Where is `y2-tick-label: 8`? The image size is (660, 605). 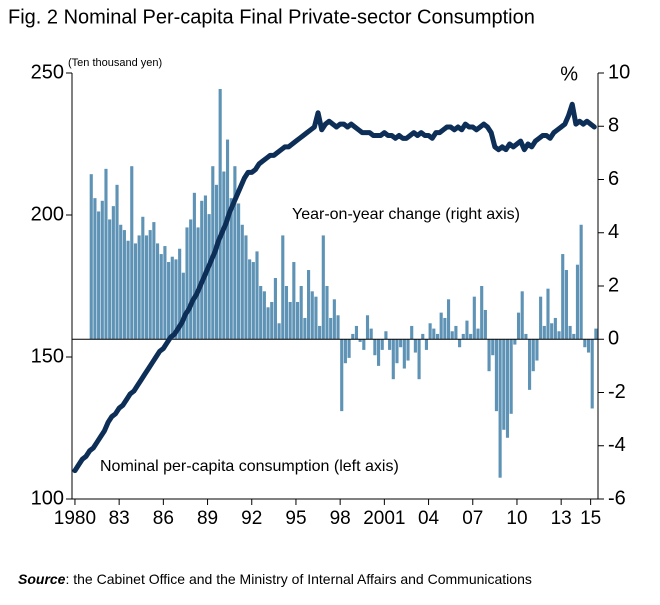 y2-tick-label: 8 is located at coordinates (613, 126).